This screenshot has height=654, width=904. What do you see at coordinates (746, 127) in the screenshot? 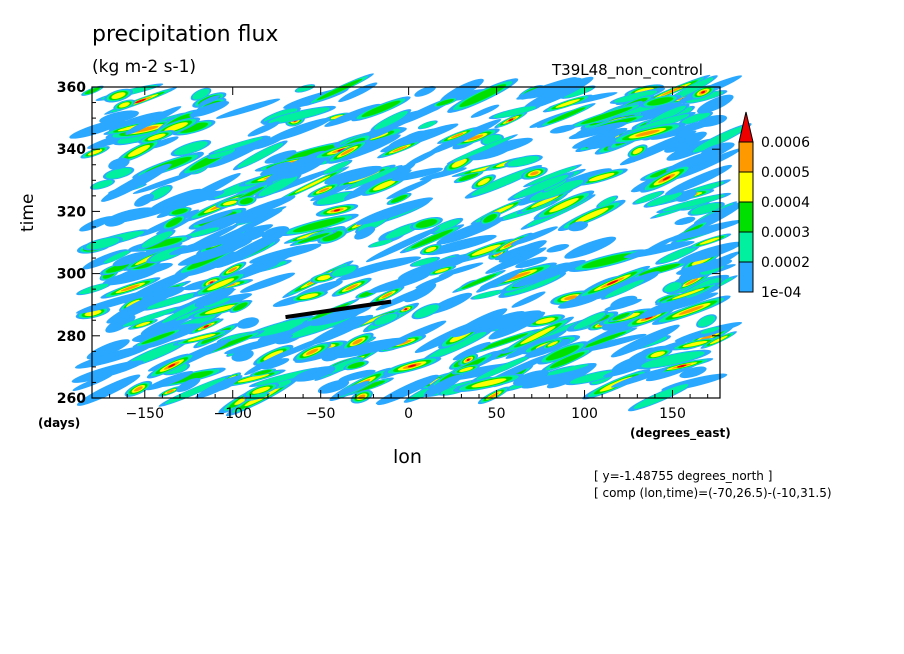
I see `colorbar-extend-arrow` at bounding box center [746, 127].